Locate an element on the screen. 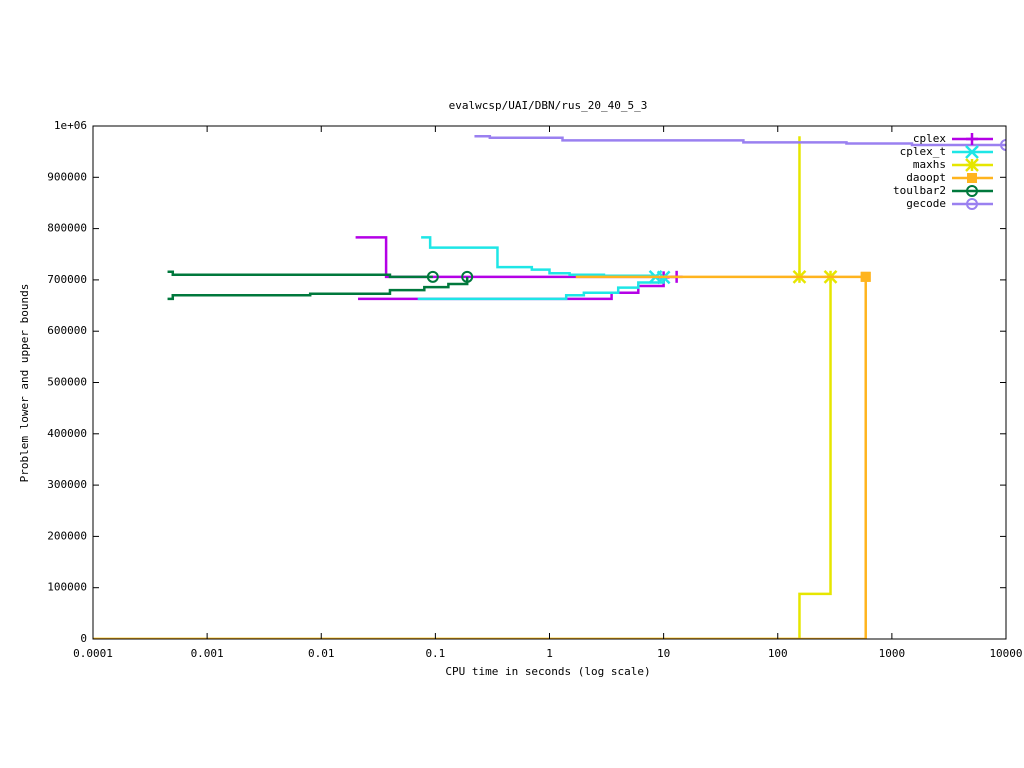 Image resolution: width=1024 pixels, height=768 pixels. legend-label: gecode is located at coordinates (926, 203).